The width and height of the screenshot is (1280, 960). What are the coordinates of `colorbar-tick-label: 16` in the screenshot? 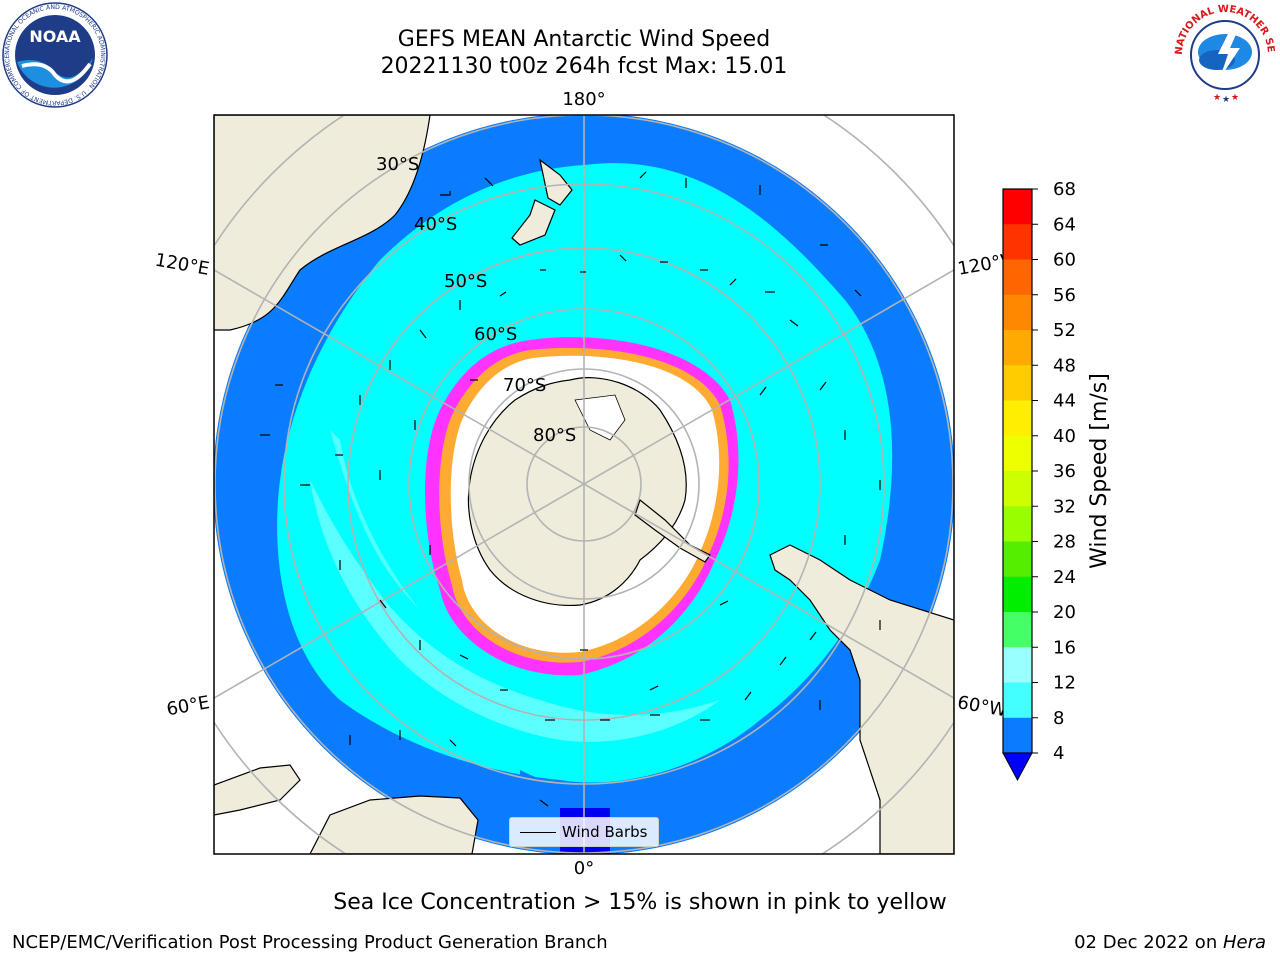 It's located at (1064, 647).